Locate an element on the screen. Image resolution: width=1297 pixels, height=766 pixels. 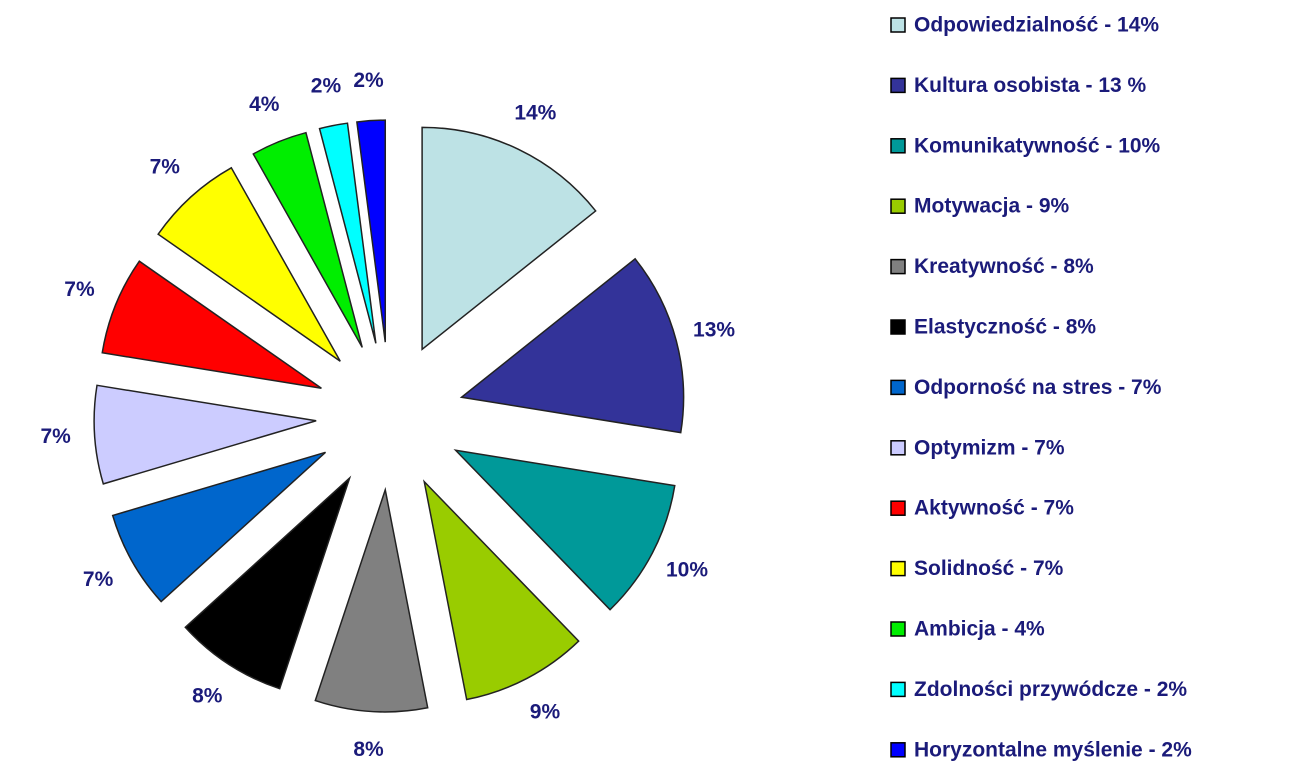
legend-label: Horyzontalne myślenie - 2% is located at coordinates (1053, 749).